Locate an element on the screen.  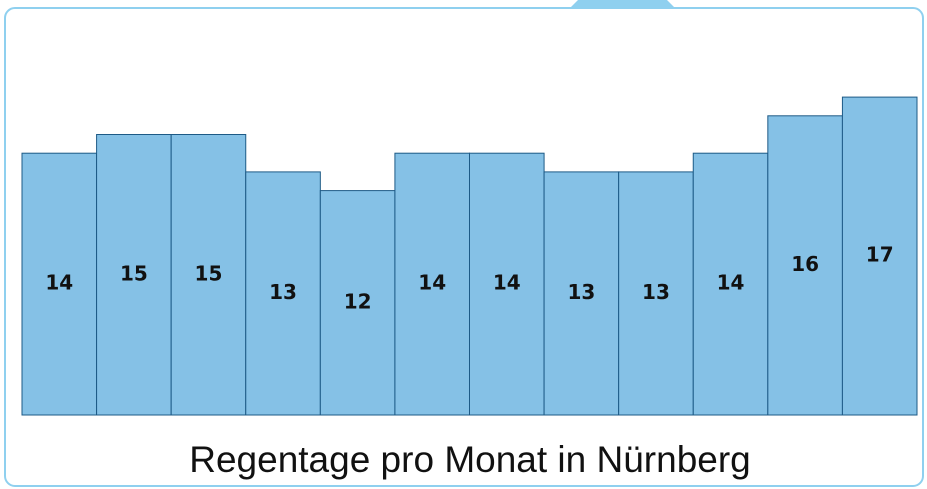
card-tab is located at coordinates (622, 4).